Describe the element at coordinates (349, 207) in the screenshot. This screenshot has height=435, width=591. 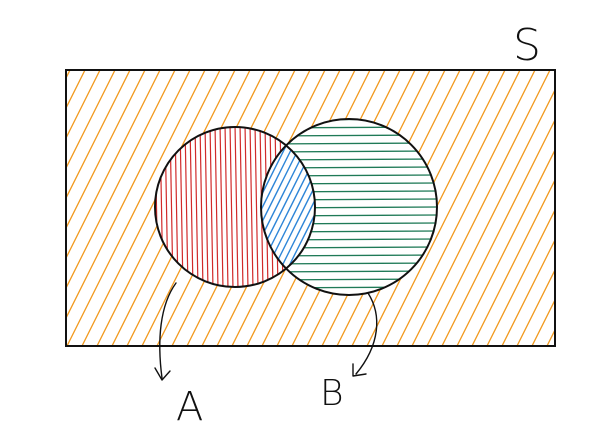
I see `set-b-circle` at that location.